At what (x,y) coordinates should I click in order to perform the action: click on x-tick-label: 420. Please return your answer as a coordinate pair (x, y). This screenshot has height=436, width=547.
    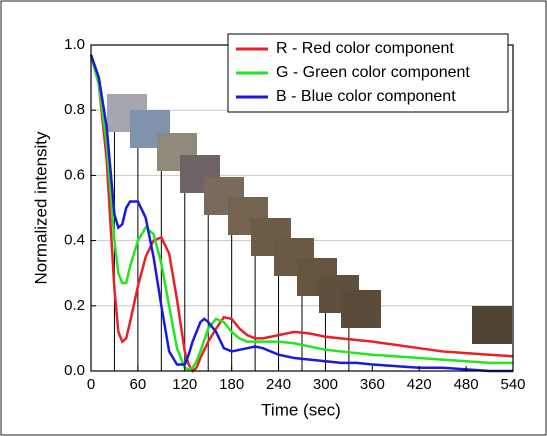
    Looking at the image, I should click on (419, 384).